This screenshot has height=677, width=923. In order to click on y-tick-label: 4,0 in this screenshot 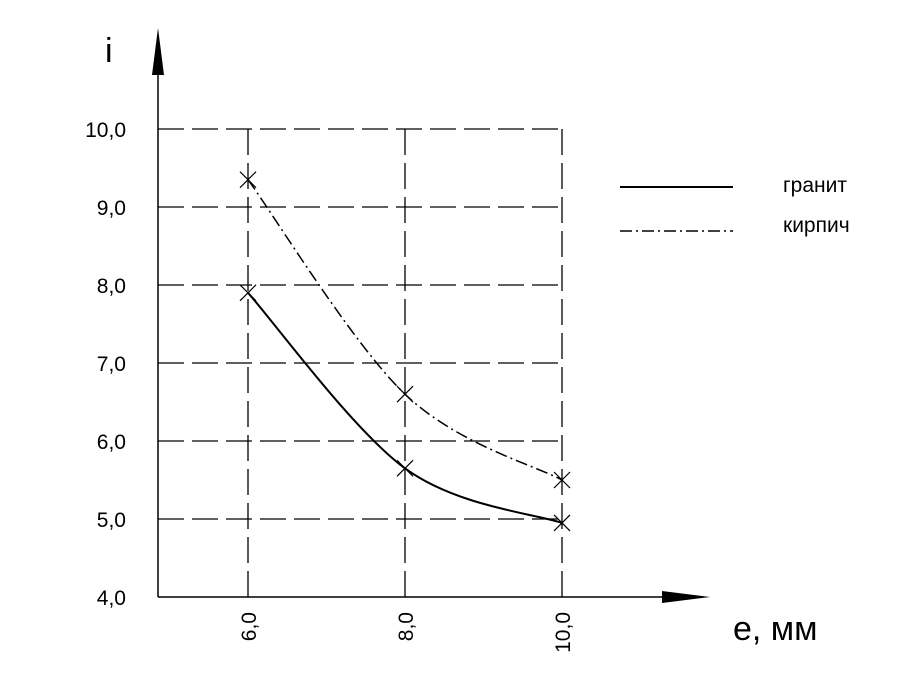, I will do `click(111, 598)`.